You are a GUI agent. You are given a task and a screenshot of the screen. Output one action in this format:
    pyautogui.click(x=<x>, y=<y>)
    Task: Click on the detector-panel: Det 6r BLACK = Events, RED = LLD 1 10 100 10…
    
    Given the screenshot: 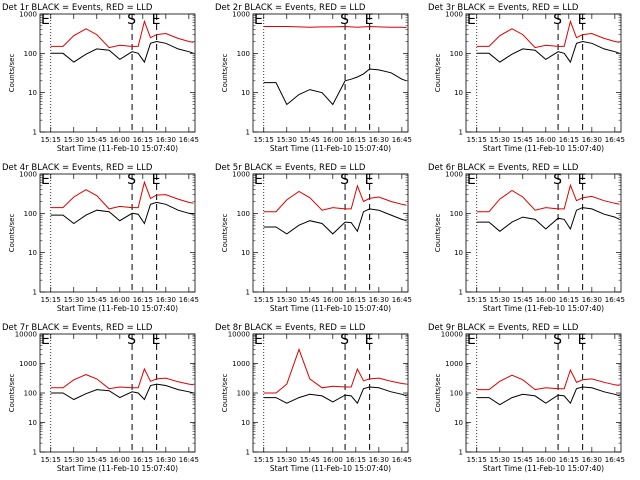 What is the action you would take?
    pyautogui.click(x=526, y=238)
    